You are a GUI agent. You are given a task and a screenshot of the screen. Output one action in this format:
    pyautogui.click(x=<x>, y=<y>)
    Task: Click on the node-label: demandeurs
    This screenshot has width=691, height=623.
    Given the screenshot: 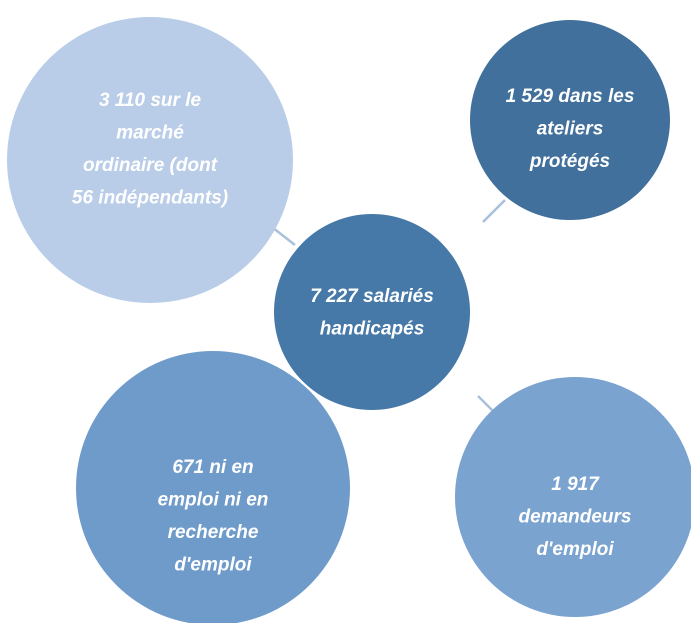 What is the action you would take?
    pyautogui.click(x=575, y=517)
    